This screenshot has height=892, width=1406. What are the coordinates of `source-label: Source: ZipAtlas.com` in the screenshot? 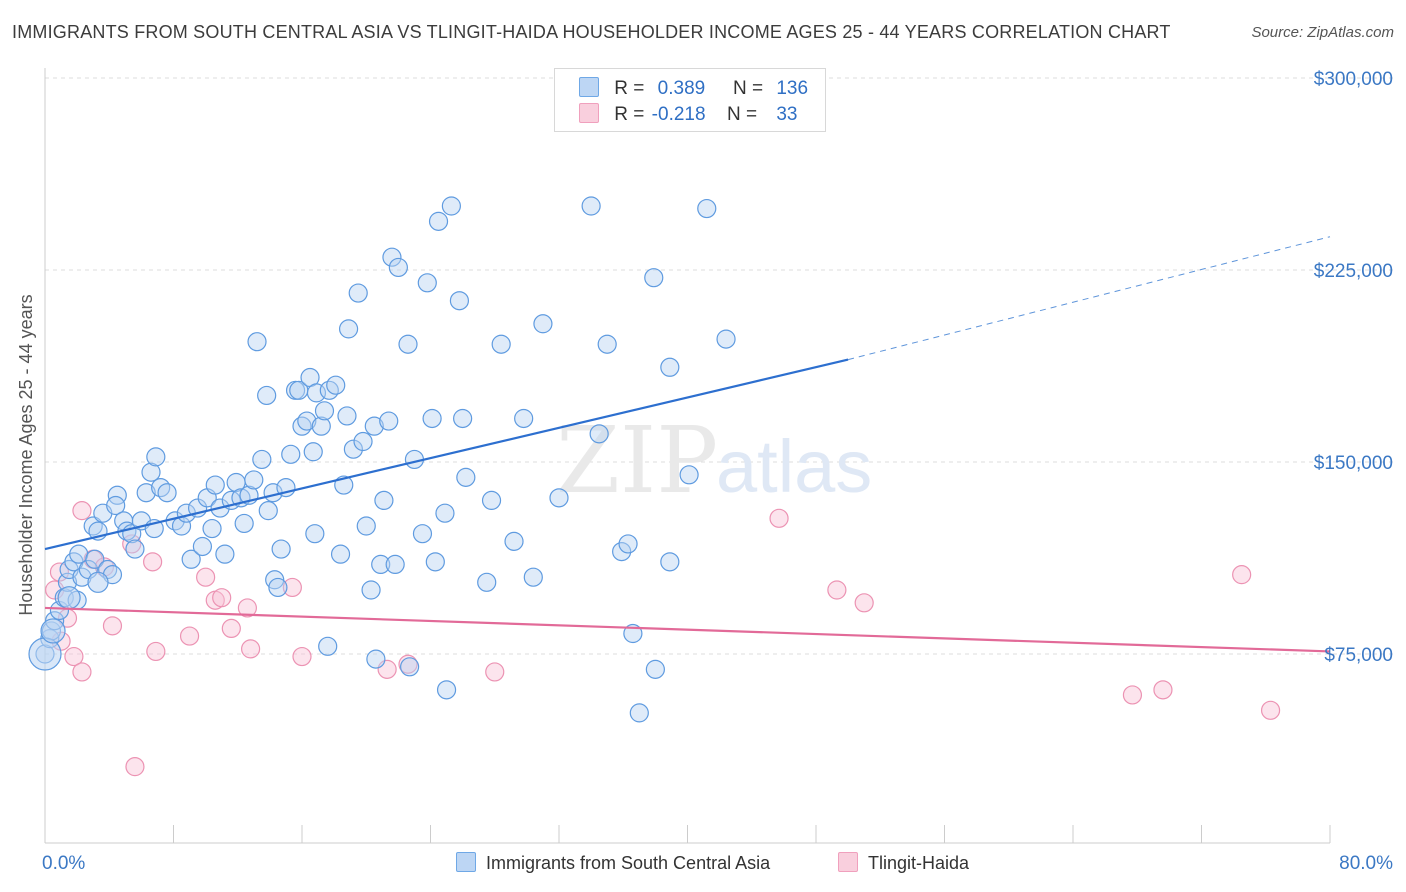 It's located at (1322, 32).